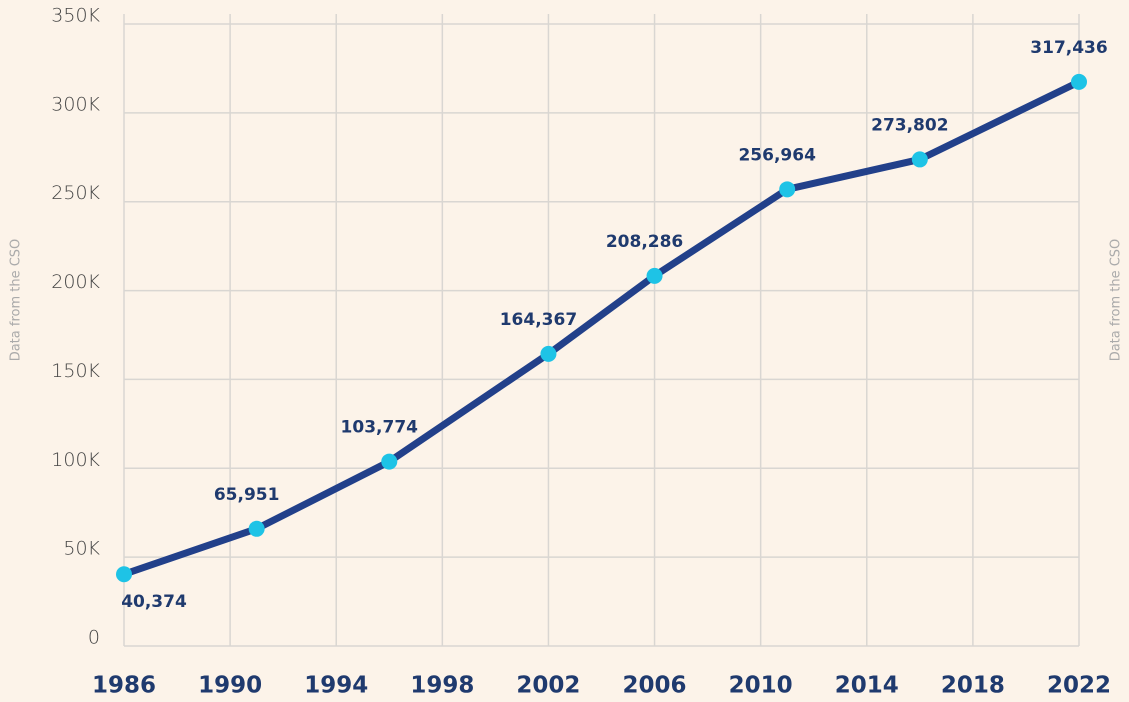 Image resolution: width=1129 pixels, height=702 pixels. Describe the element at coordinates (1079, 686) in the screenshot. I see `x-tick-label: 2022` at that location.